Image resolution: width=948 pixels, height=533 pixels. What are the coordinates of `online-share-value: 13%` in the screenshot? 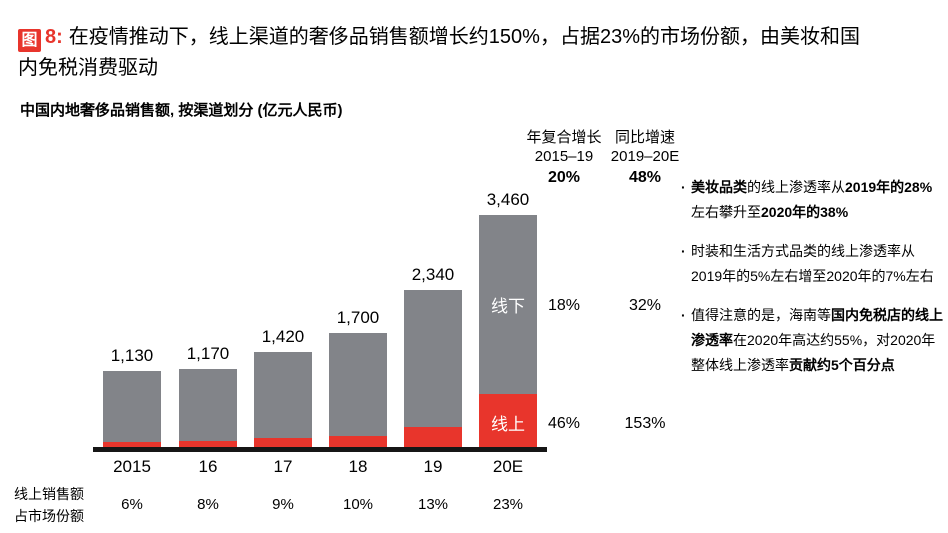 It's located at (433, 504).